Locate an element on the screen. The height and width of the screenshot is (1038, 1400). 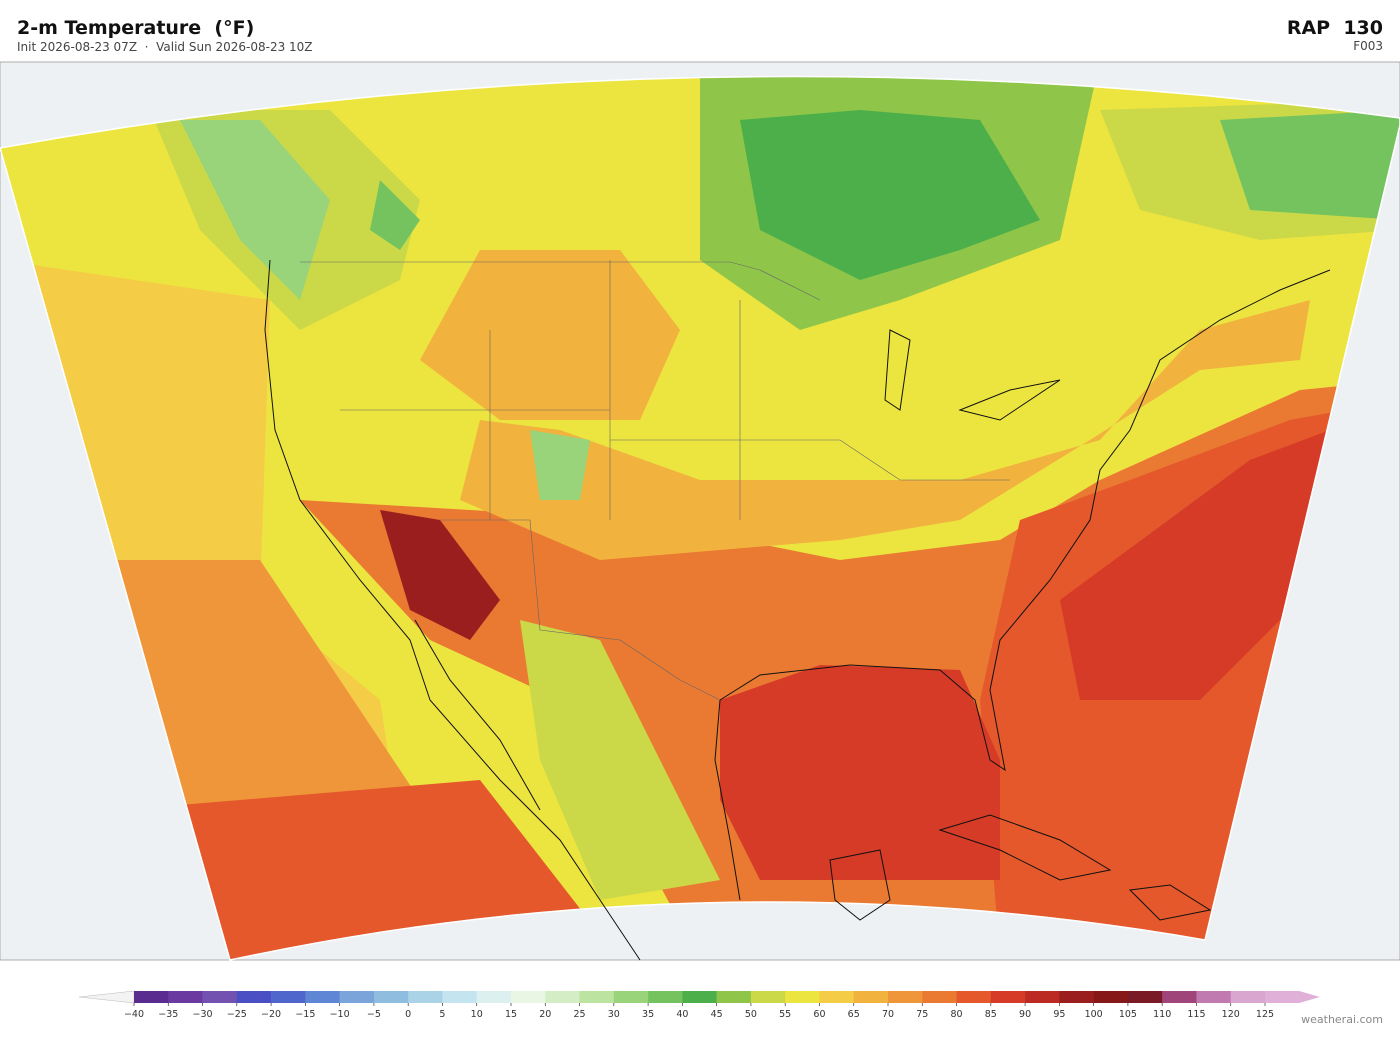
model-label: RAP 130 is located at coordinates (1335, 28).